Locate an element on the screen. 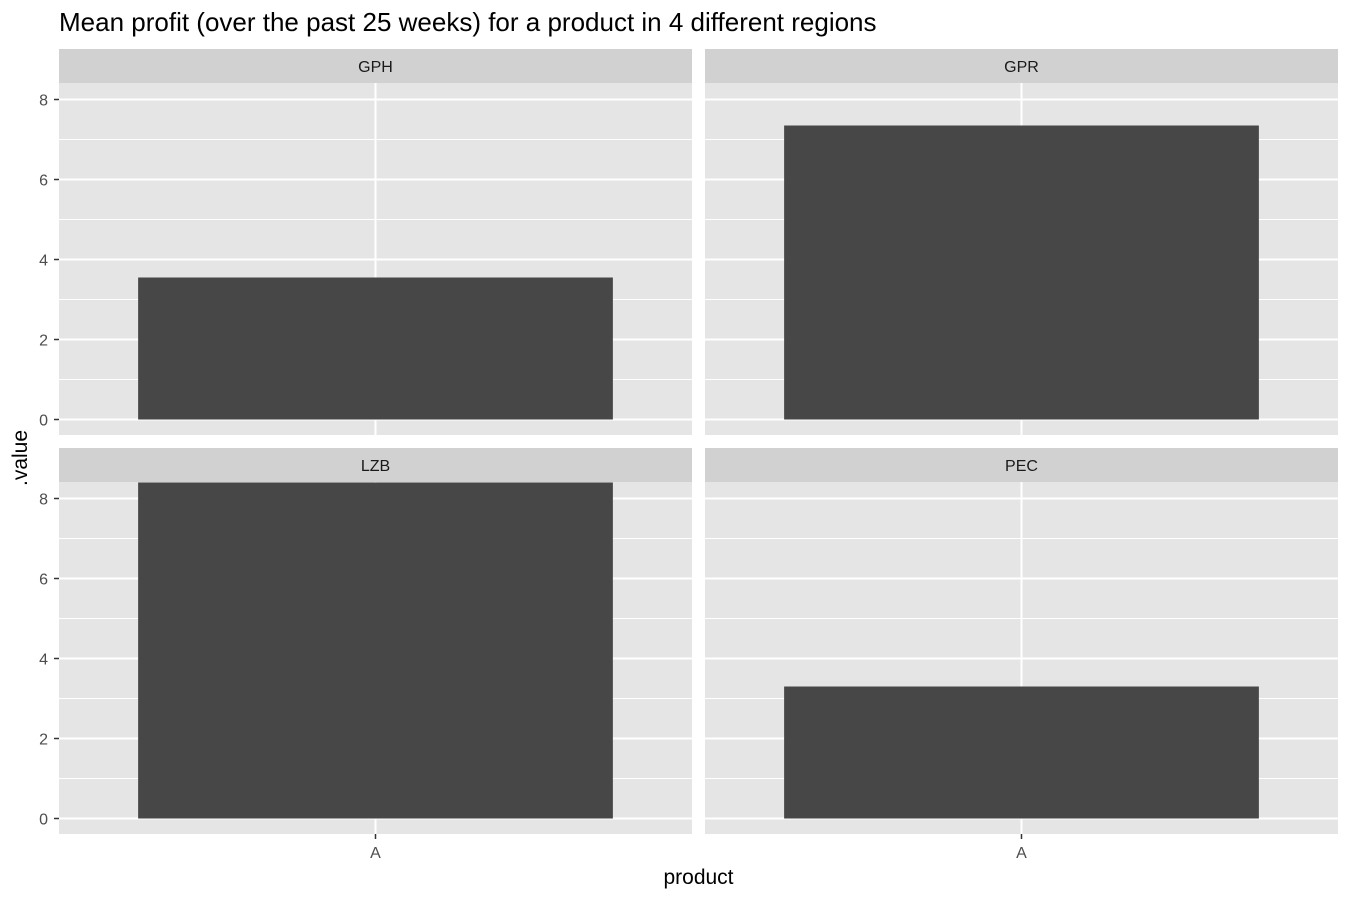 The width and height of the screenshot is (1350, 900). y-axis-title: .value is located at coordinates (20, 458).